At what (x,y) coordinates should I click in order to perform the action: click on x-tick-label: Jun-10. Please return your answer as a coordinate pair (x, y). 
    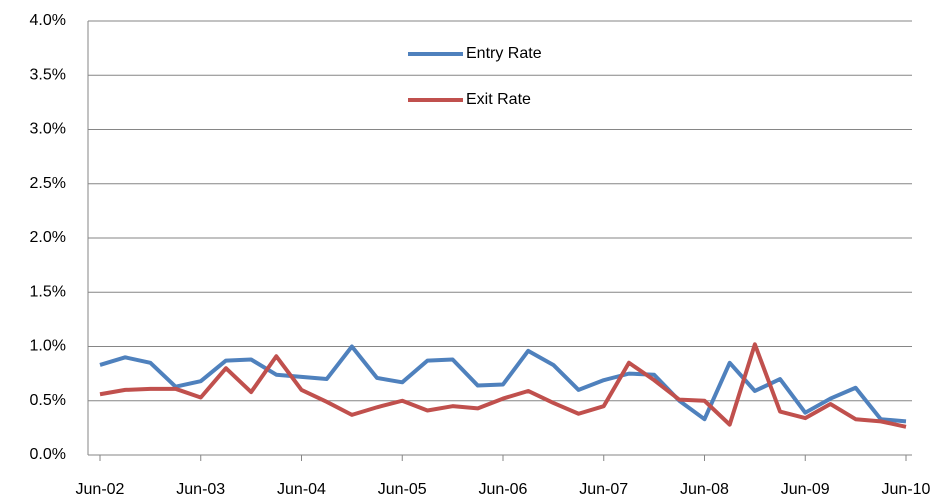
    Looking at the image, I should click on (906, 489).